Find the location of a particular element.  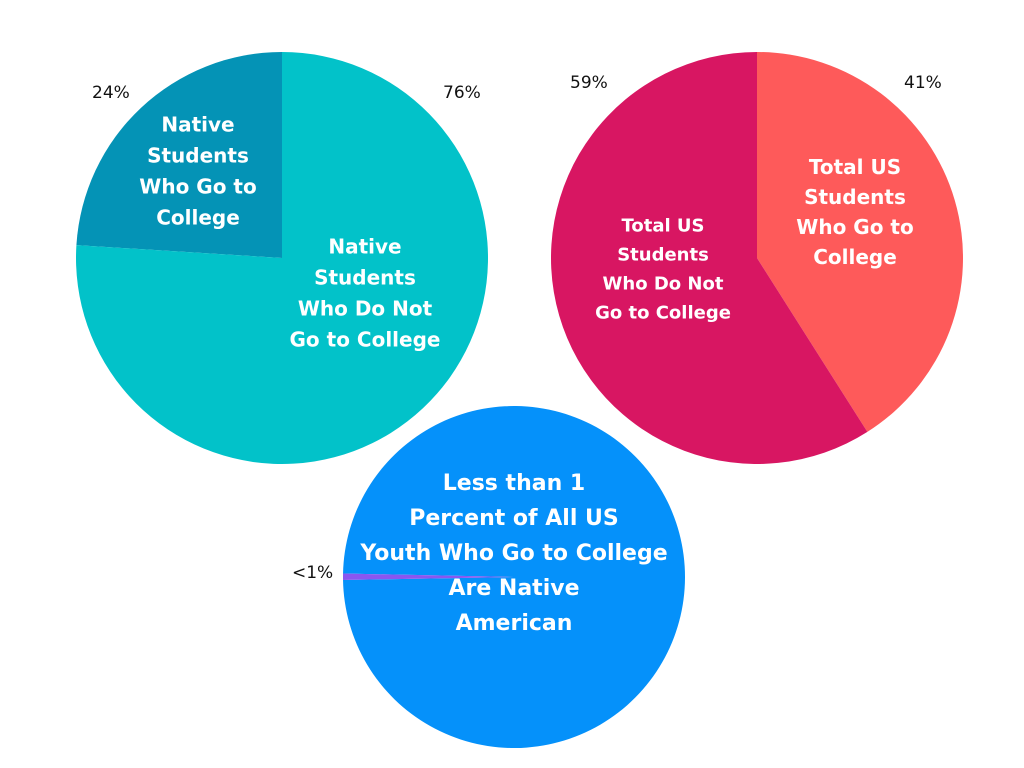

pie1-slice-label-not-go: Native Students Who Do Not Go to College is located at coordinates (365, 293).